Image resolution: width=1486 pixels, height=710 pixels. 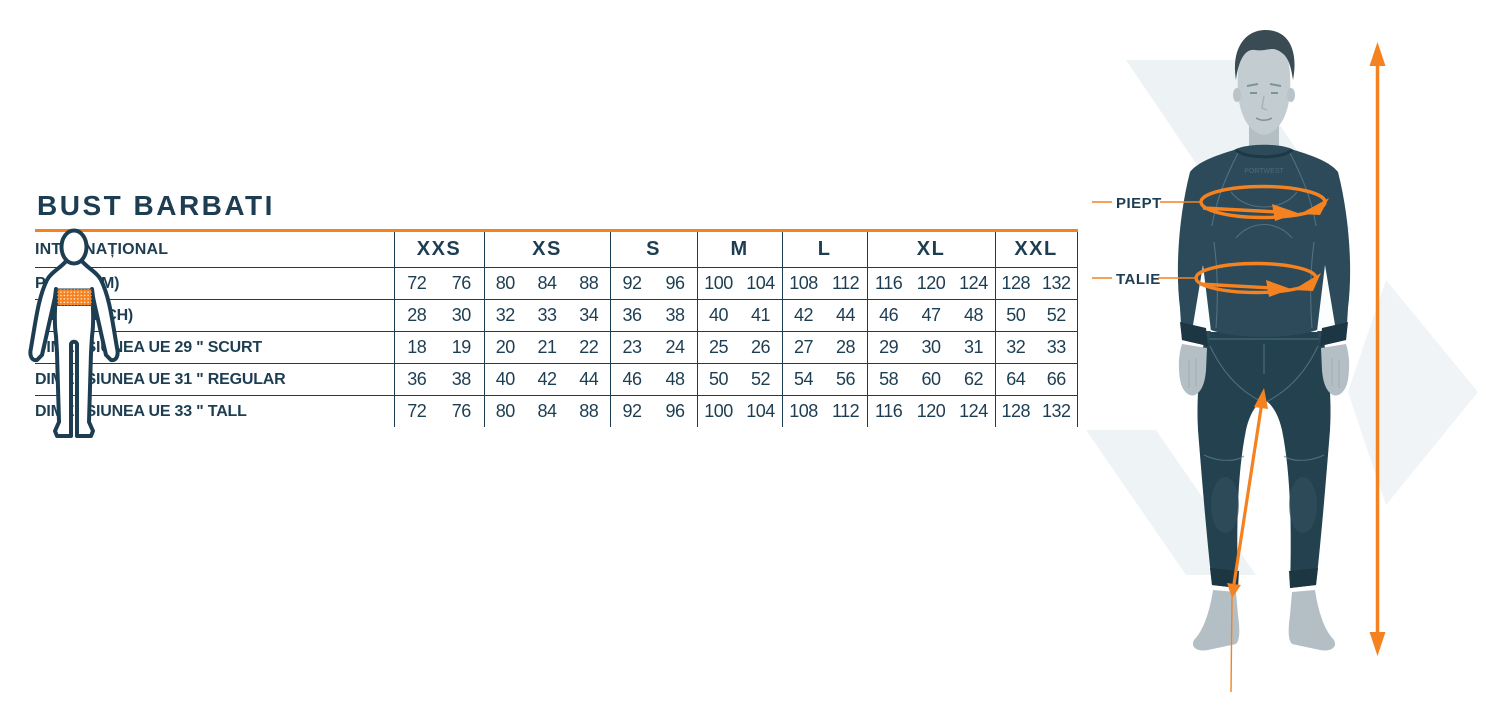 I want to click on size-group-header: XXS, so click(x=438, y=249).